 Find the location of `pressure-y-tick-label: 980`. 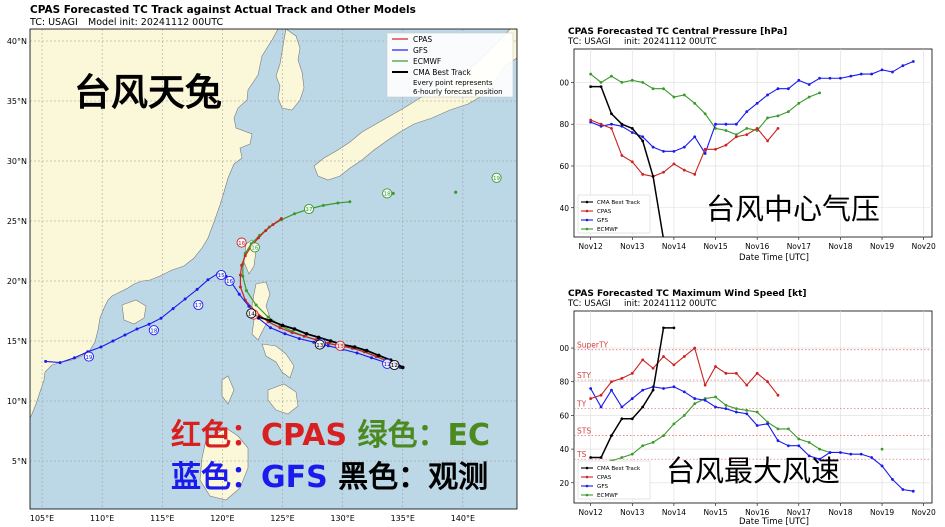

pressure-y-tick-label: 980 is located at coordinates (564, 124).